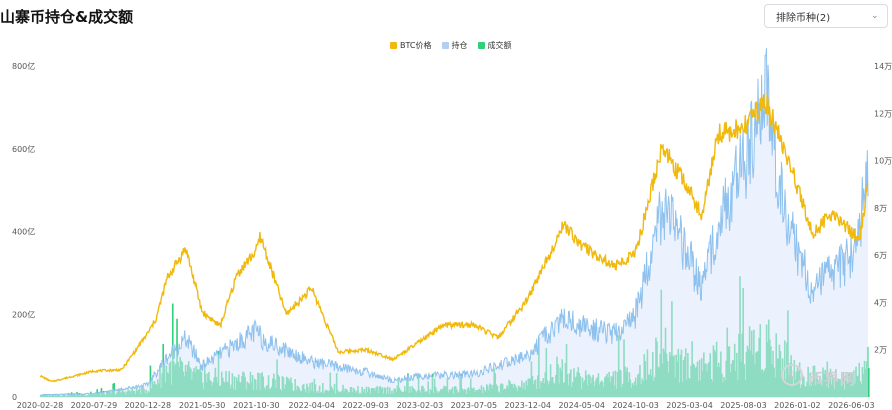 This screenshot has height=410, width=892. What do you see at coordinates (792, 375) in the screenshot?
I see `watermark-logo-icon: ◎` at bounding box center [792, 375].